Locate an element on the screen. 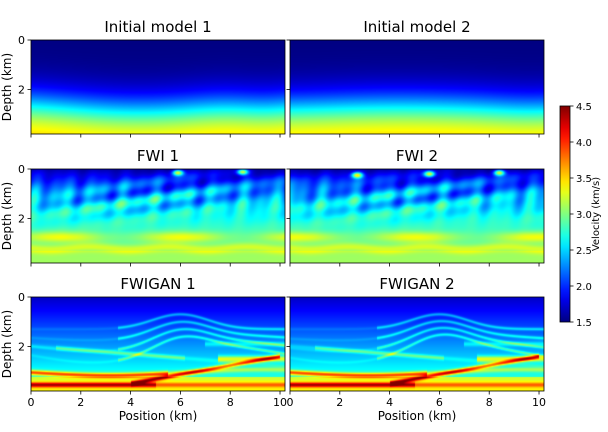 Image resolution: width=608 pixels, height=432 pixels. colorbar-gradient is located at coordinates (565, 214).